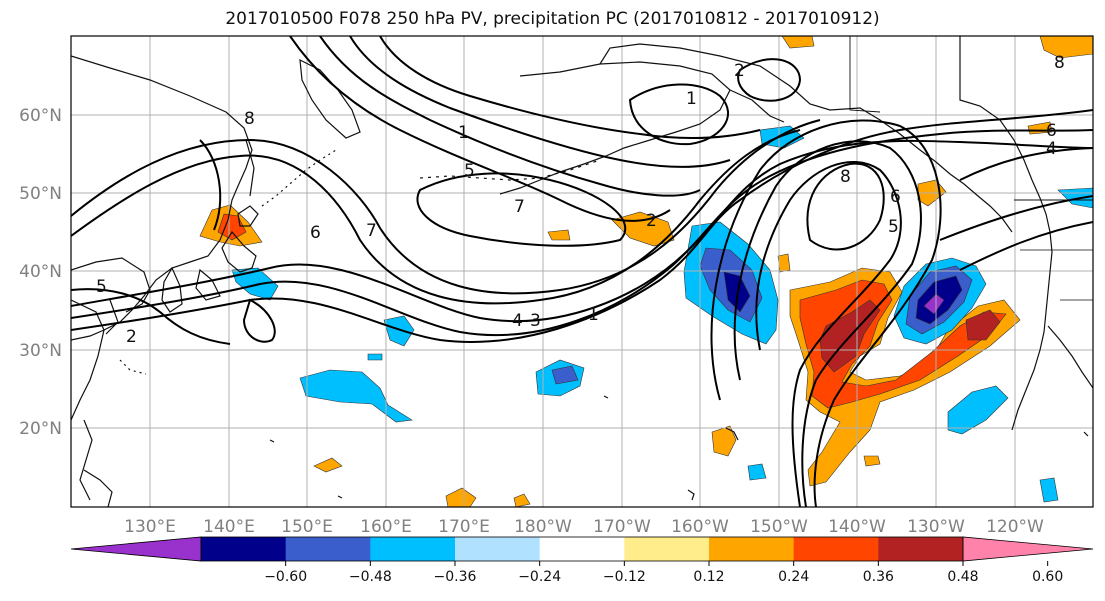 The width and height of the screenshot is (1105, 601). What do you see at coordinates (936, 527) in the screenshot?
I see `lon-label: 130°W` at bounding box center [936, 527].